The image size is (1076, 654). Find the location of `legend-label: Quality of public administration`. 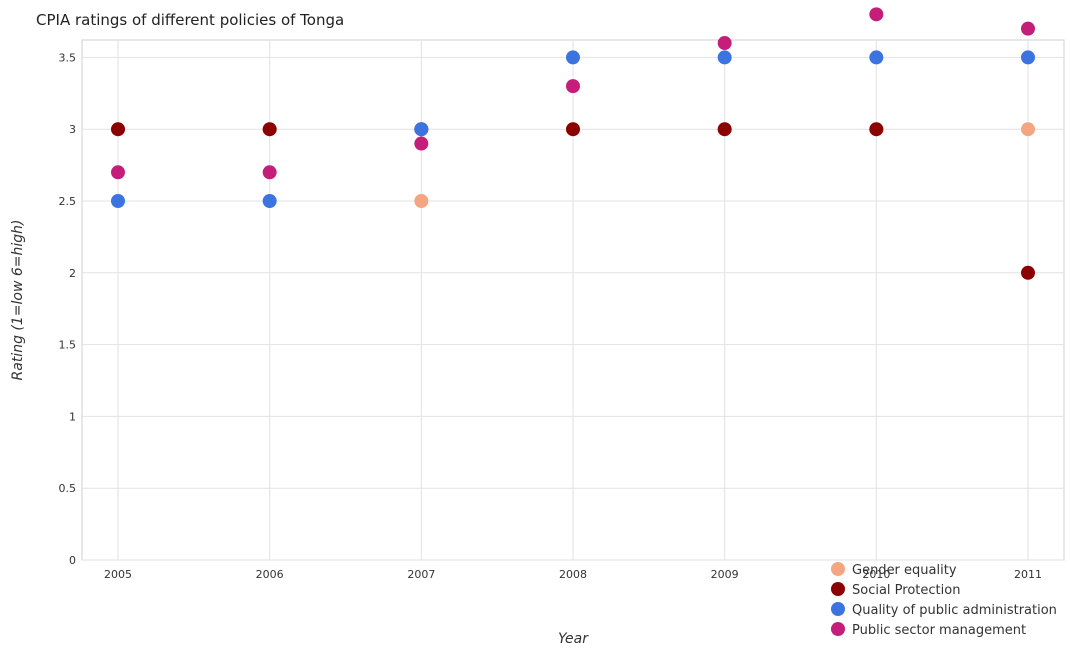

legend-label: Quality of public administration is located at coordinates (954, 610).